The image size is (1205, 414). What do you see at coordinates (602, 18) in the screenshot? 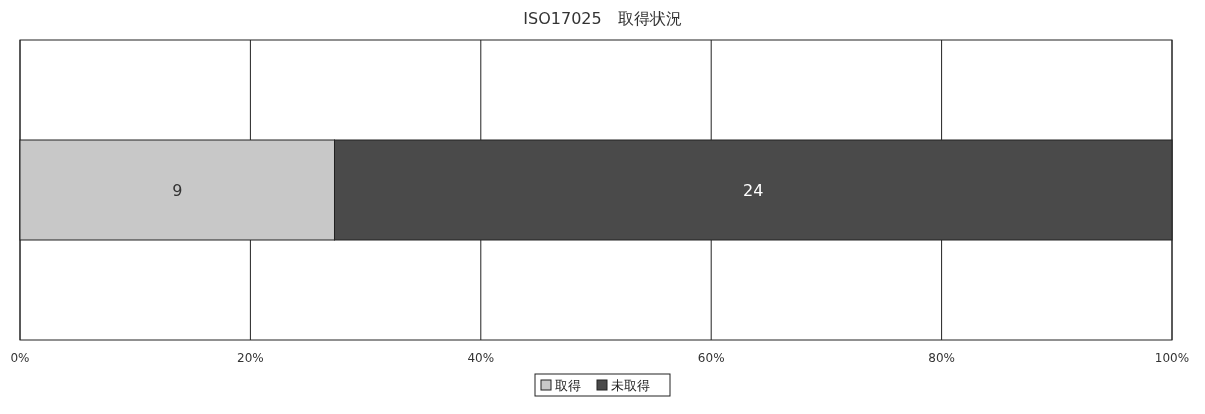
I see `chart-title: ISO17025 取得状況` at bounding box center [602, 18].